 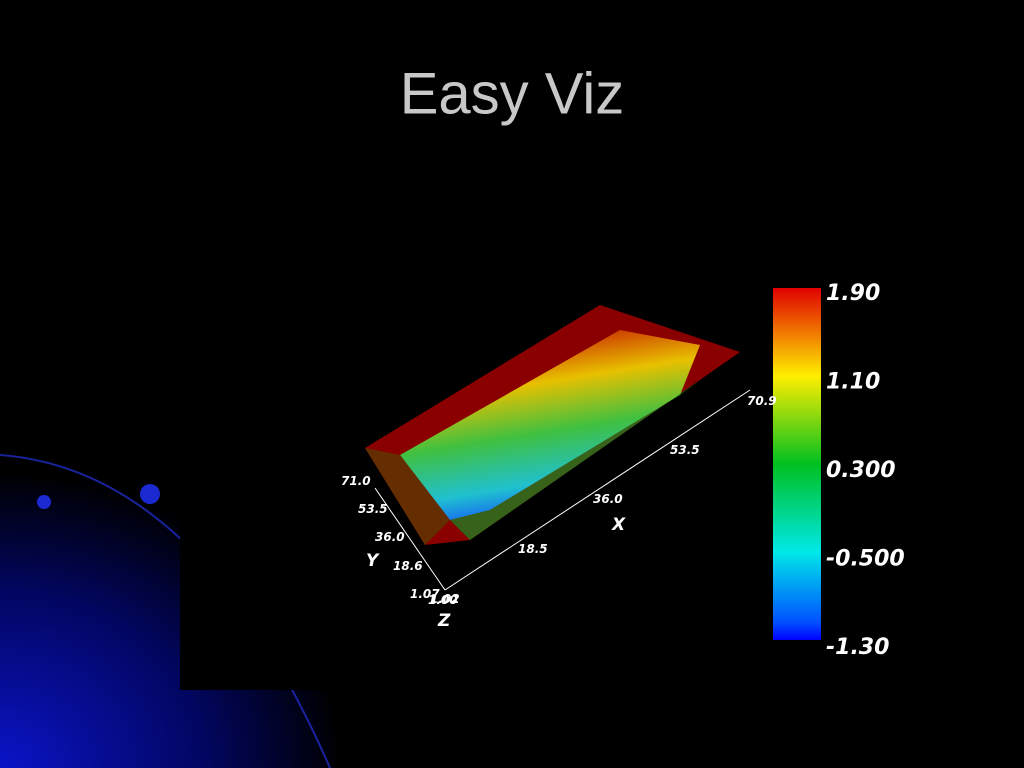 What do you see at coordinates (408, 566) in the screenshot?
I see `y-tick-label: 18.6` at bounding box center [408, 566].